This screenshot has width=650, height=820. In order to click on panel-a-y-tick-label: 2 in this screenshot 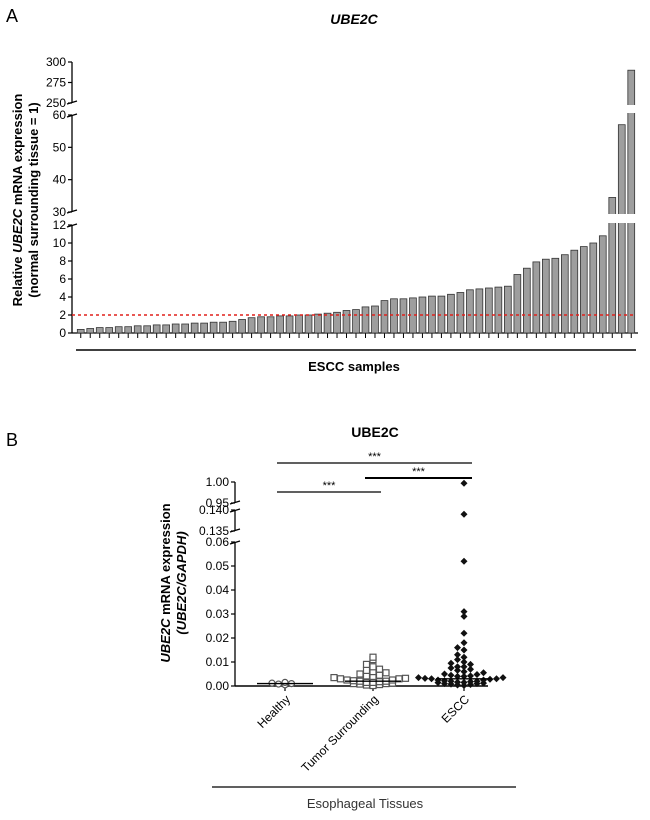, I will do `click(62, 315)`.